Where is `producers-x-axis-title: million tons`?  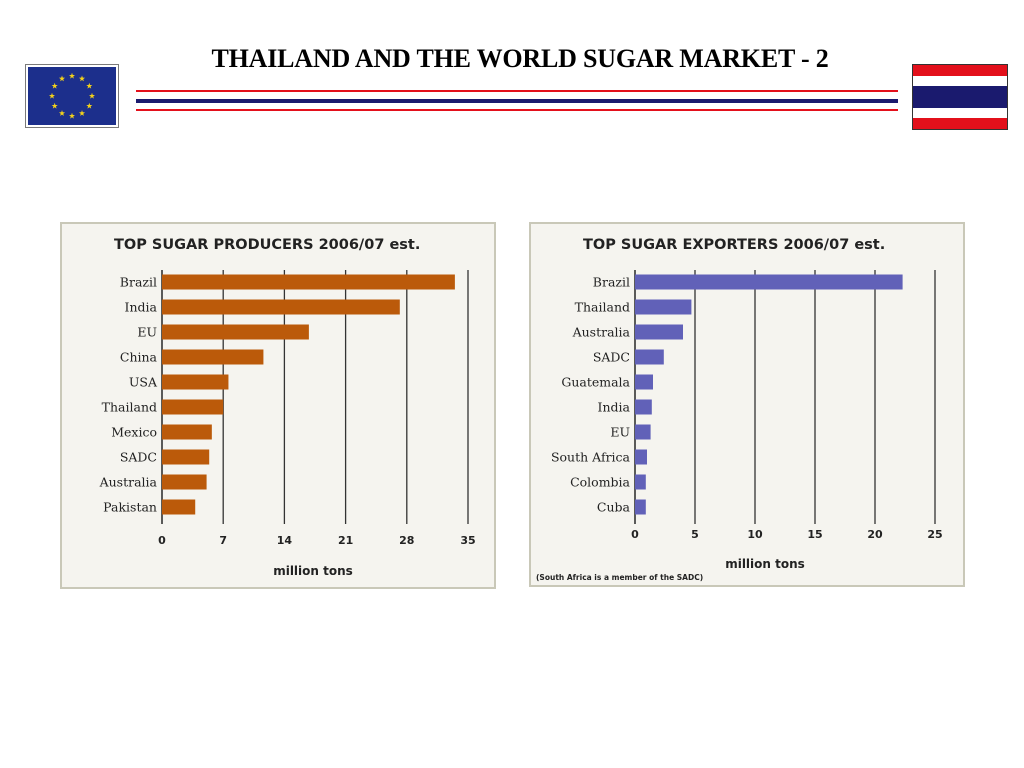
producers-x-axis-title: million tons is located at coordinates (313, 571).